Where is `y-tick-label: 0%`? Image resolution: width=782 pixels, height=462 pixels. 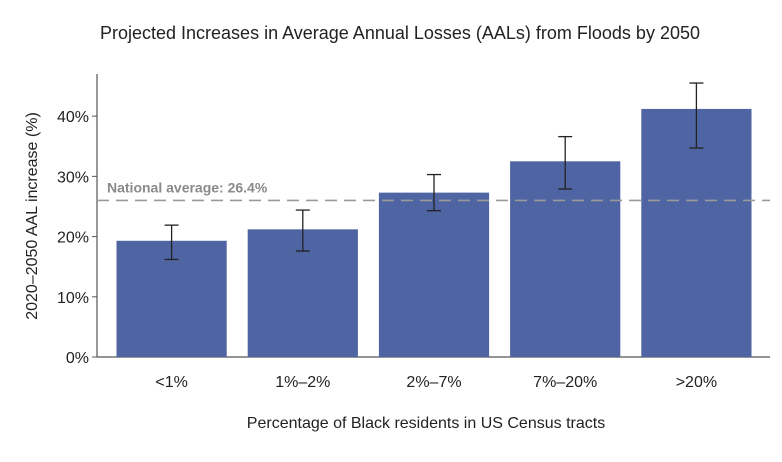
y-tick-label: 0% is located at coordinates (77, 358).